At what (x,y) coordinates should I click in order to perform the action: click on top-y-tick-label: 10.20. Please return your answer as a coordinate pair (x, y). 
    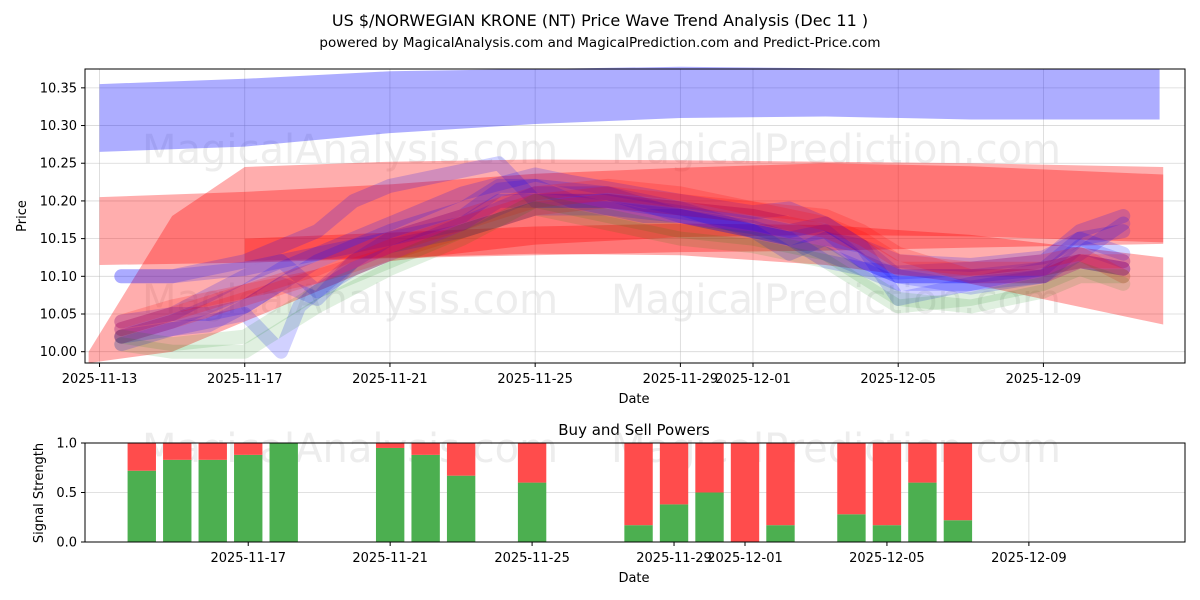
    Looking at the image, I should click on (58, 201).